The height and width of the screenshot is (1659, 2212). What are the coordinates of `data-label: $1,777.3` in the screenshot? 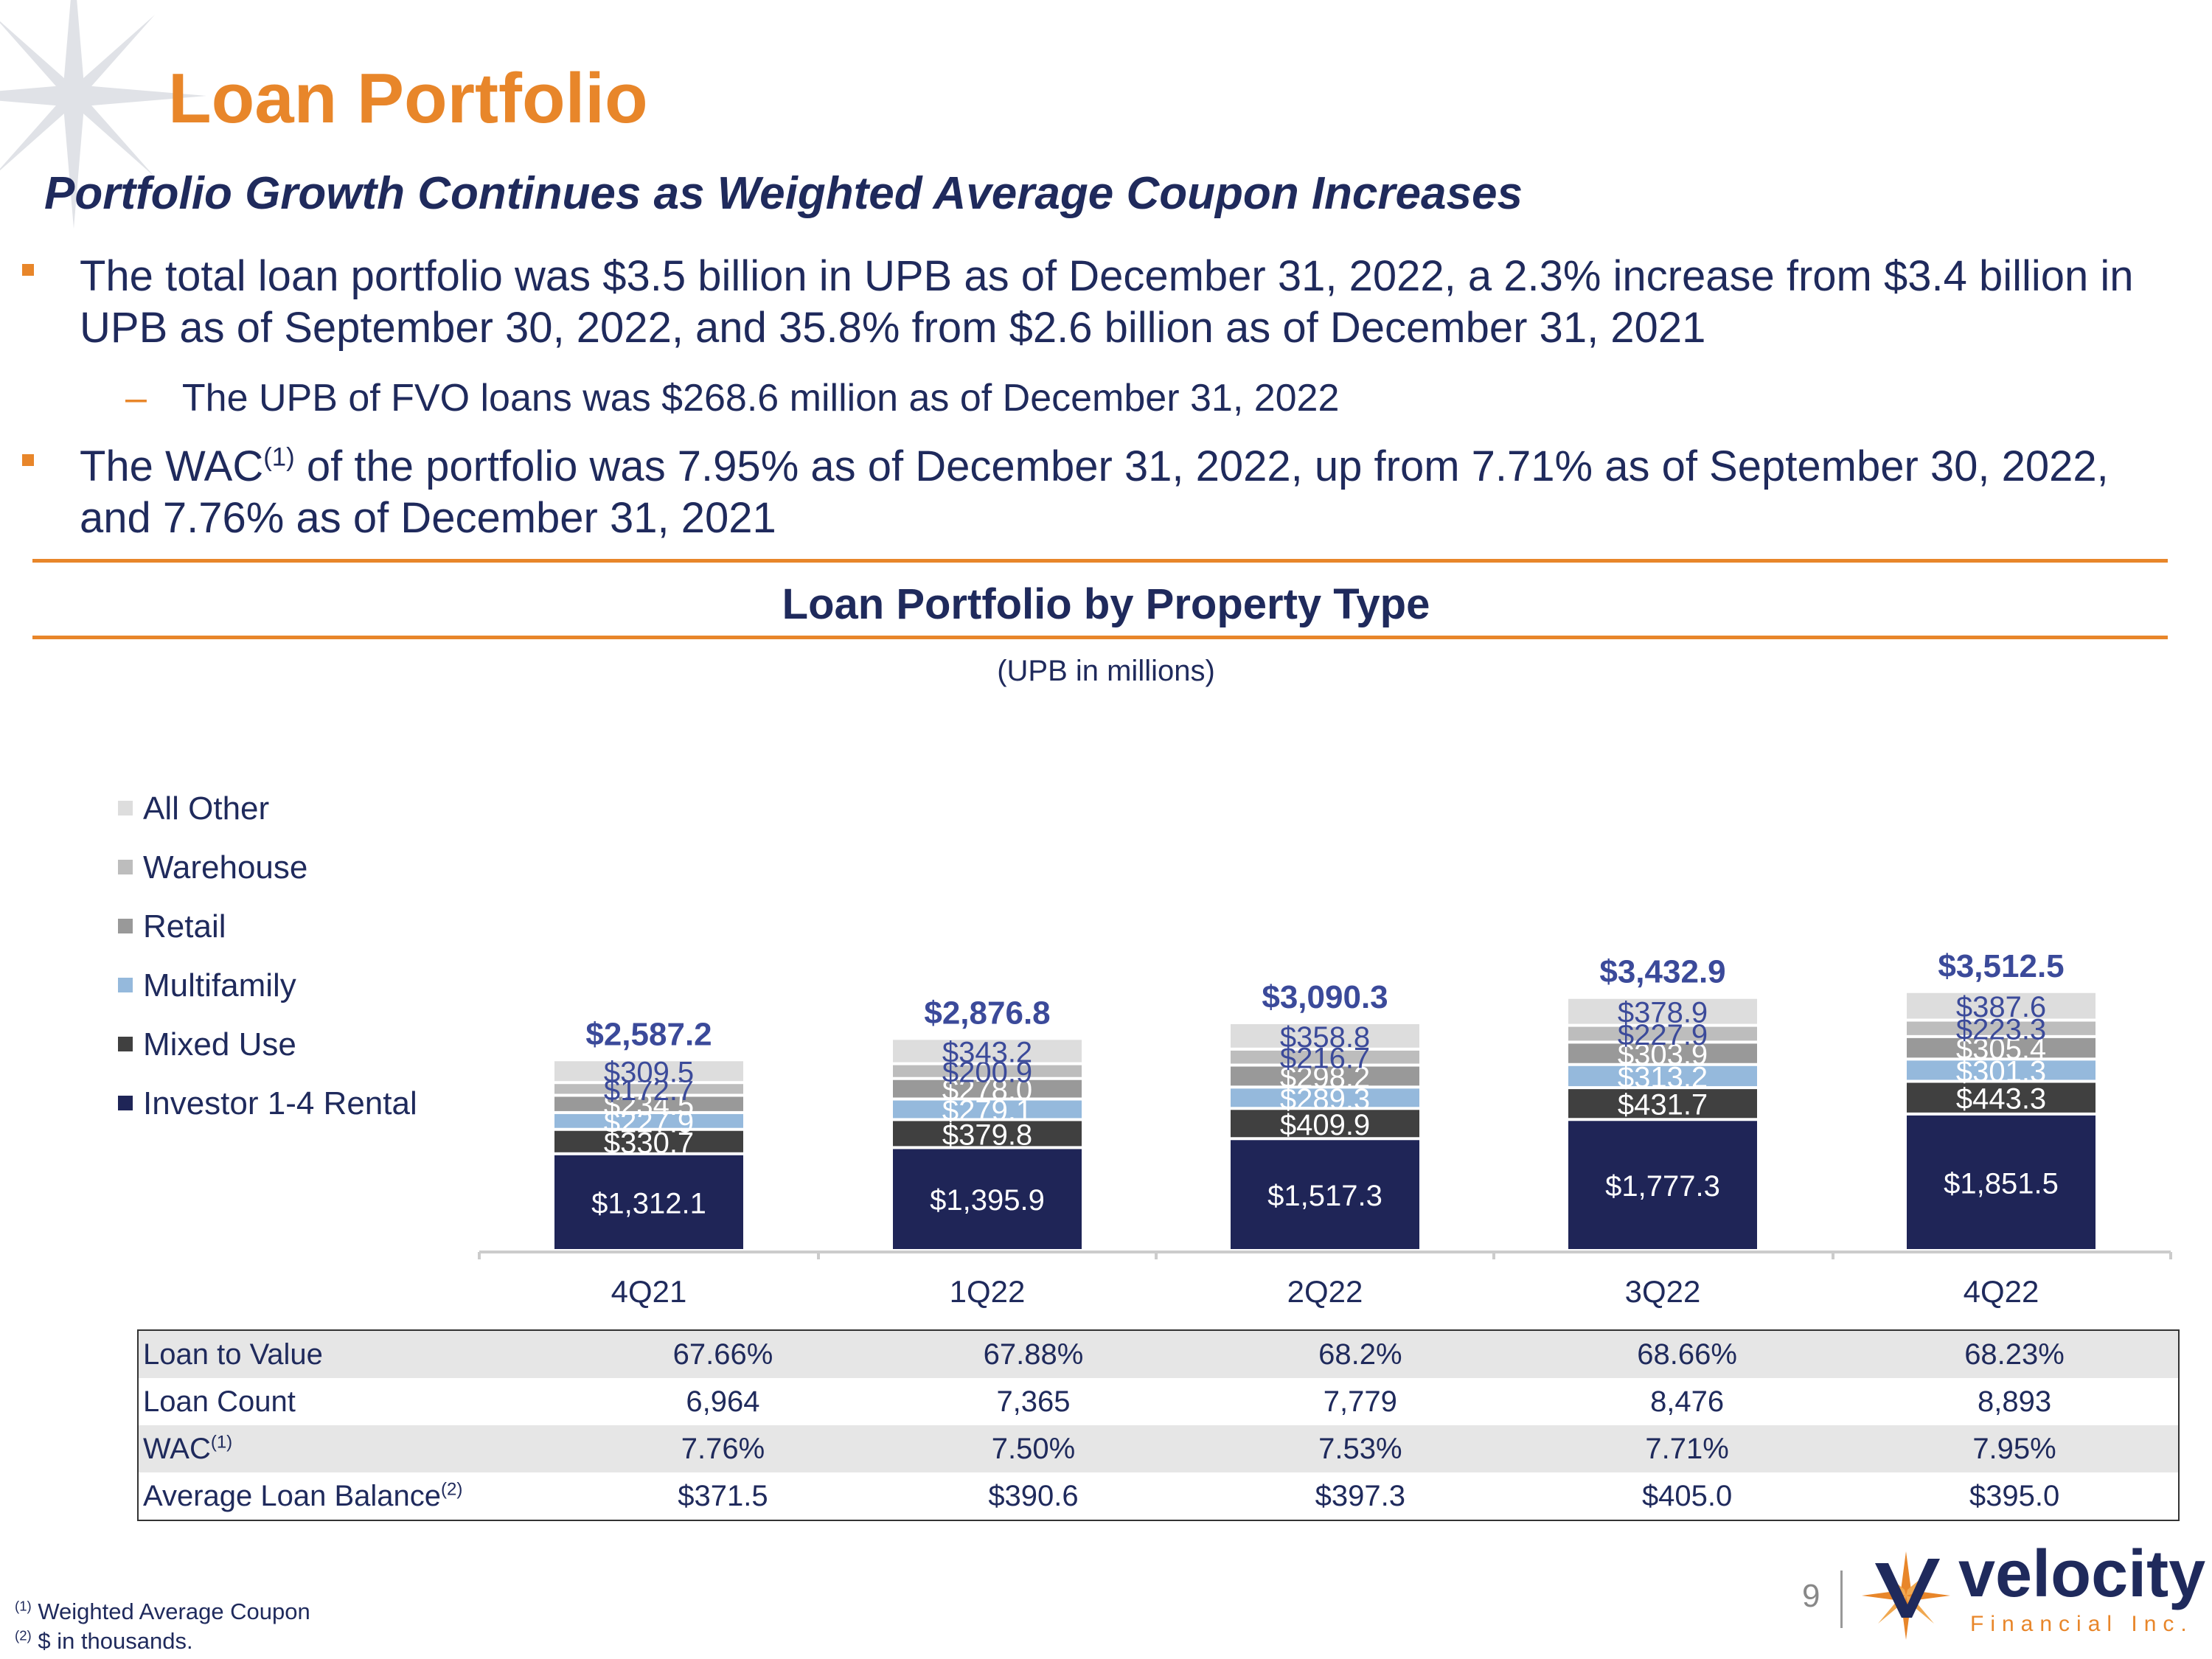 It's located at (1662, 1186).